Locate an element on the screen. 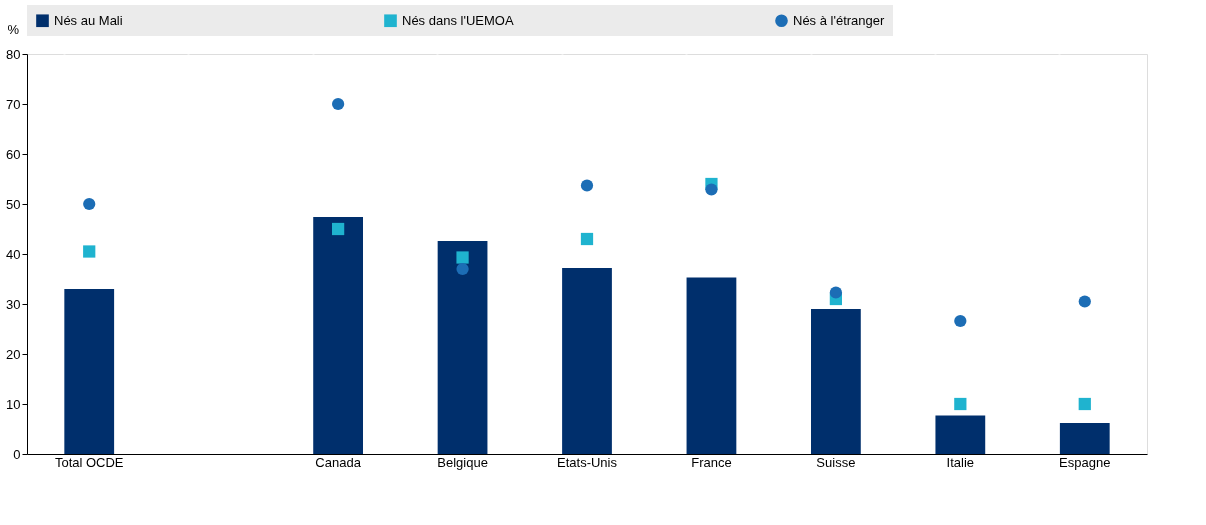  y-tick-label: 20 is located at coordinates (13, 354).